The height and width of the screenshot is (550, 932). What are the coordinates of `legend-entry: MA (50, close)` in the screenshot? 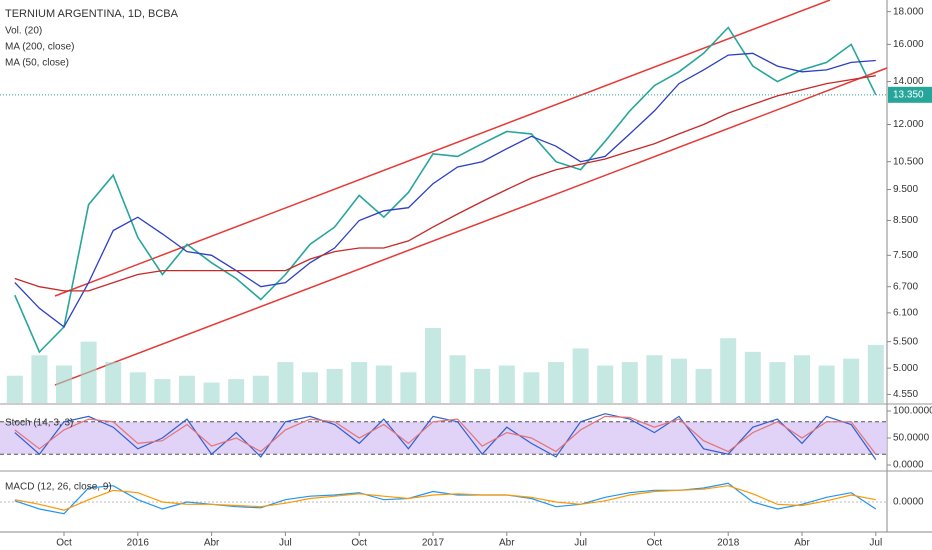 It's located at (37, 63).